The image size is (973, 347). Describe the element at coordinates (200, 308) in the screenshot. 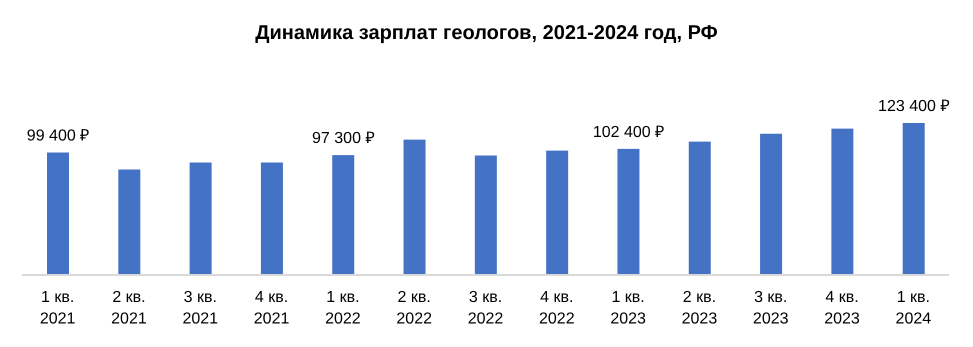

I see `x-tick-label: 3 кв. 2021` at that location.